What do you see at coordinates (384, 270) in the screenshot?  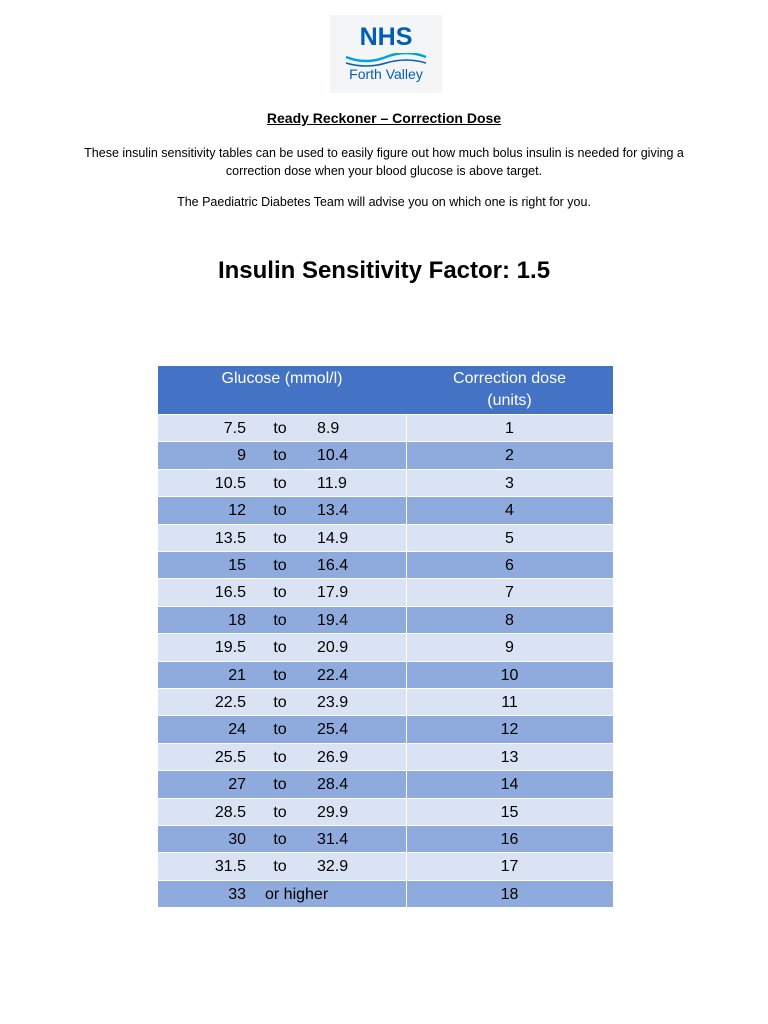 I see `heading: Insulin Sensitivity Factor: 1.5` at bounding box center [384, 270].